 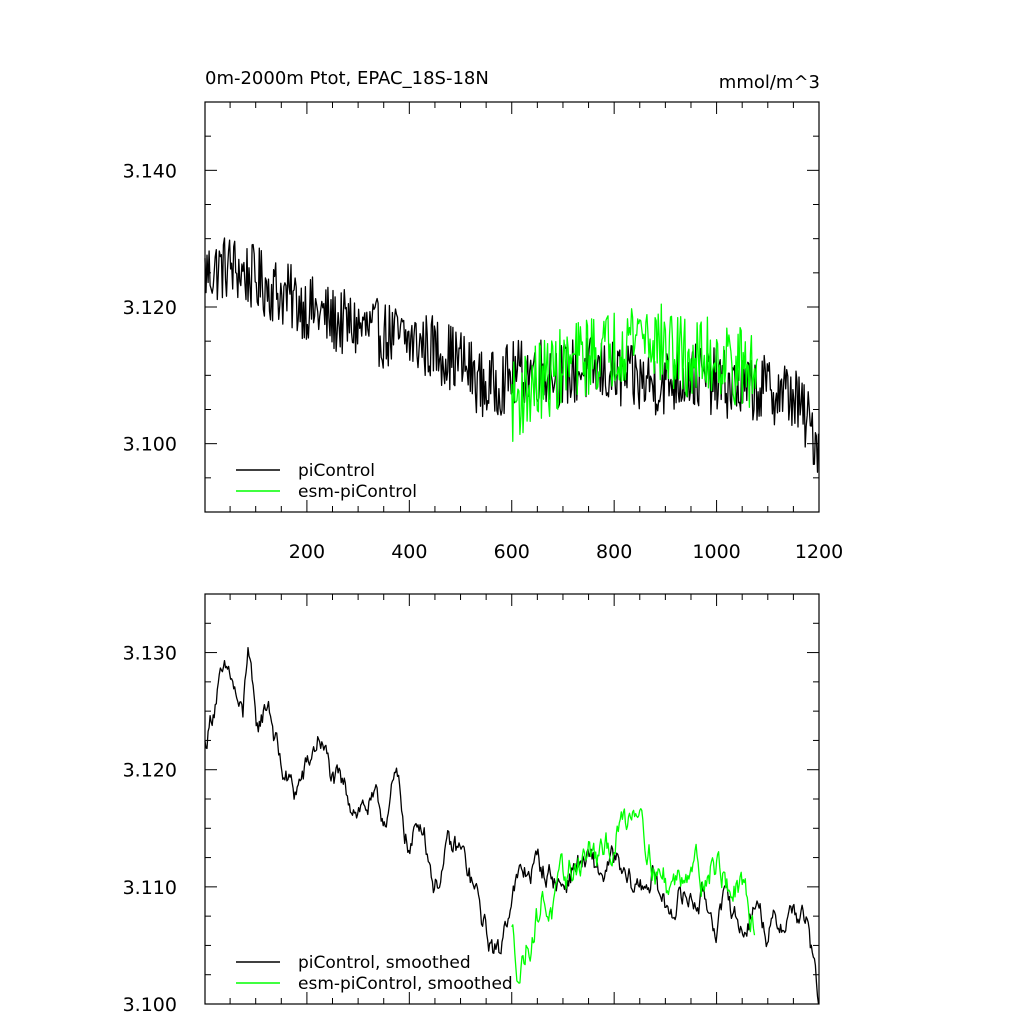 What do you see at coordinates (150, 654) in the screenshot?
I see `y-tick-label: 3.130` at bounding box center [150, 654].